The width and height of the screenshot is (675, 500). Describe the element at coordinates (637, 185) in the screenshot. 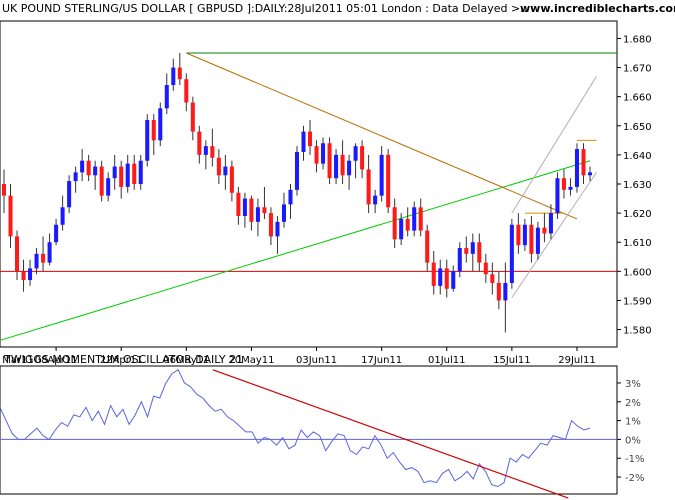

I see `price-tick-label: 1.630` at that location.